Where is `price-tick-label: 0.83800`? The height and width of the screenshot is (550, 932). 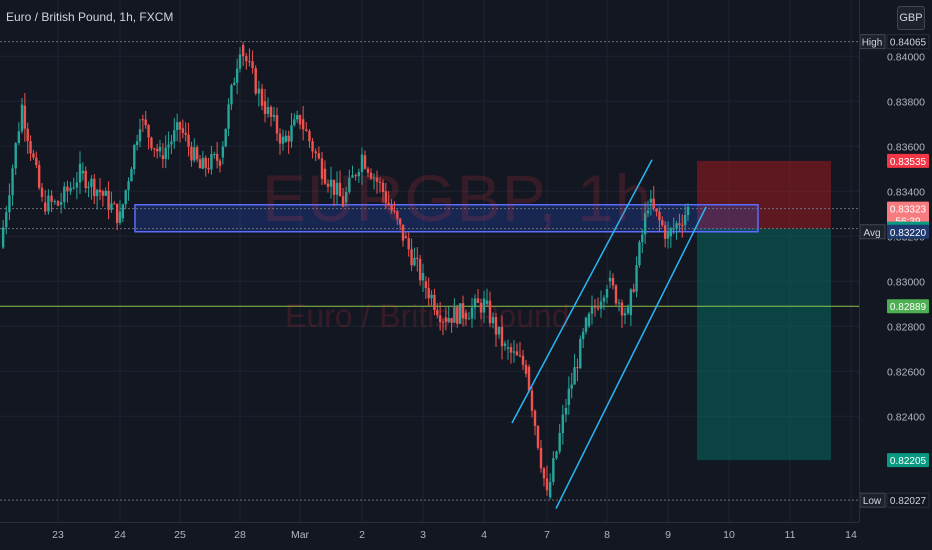 price-tick-label: 0.83800 is located at coordinates (906, 102).